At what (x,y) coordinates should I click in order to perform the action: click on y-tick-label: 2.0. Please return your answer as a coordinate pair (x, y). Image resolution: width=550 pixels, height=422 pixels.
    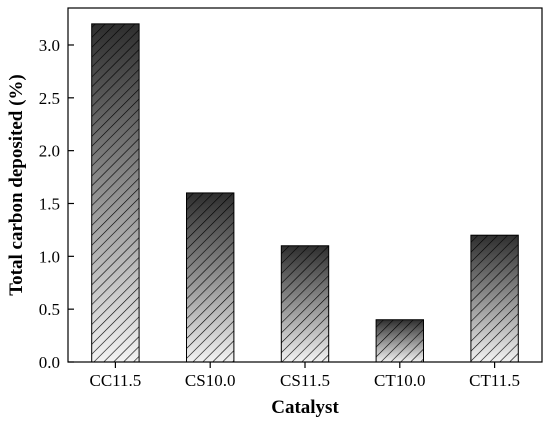
    Looking at the image, I should click on (49, 151).